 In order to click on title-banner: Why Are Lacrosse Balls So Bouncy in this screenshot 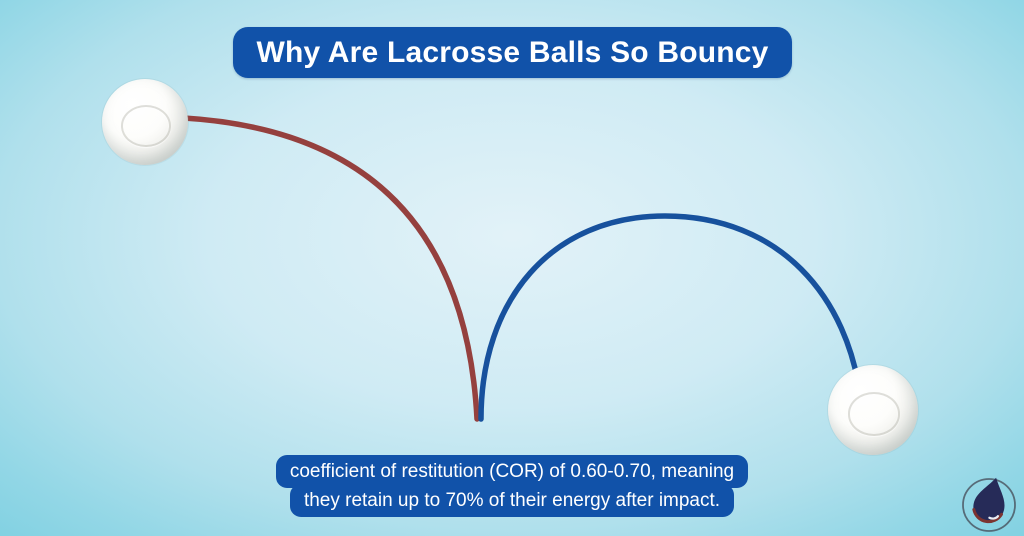, I will do `click(512, 52)`.